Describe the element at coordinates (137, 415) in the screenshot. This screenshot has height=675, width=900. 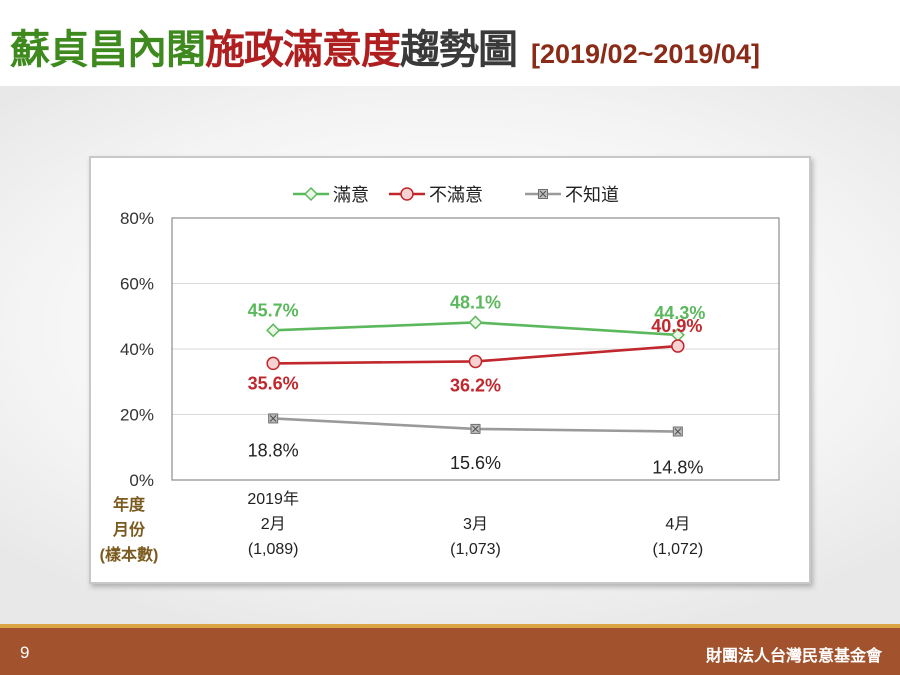
I see `y-tick-label: 20%` at that location.